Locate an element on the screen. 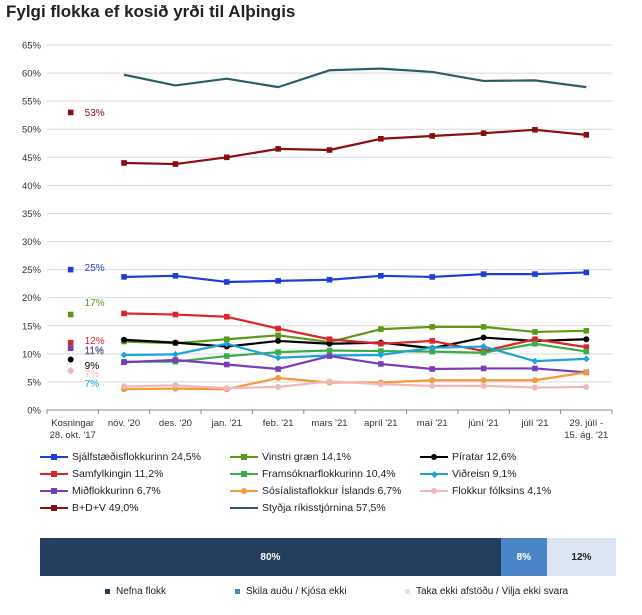  legend-item: Flokkur fólksins 4,1% is located at coordinates (485, 491).